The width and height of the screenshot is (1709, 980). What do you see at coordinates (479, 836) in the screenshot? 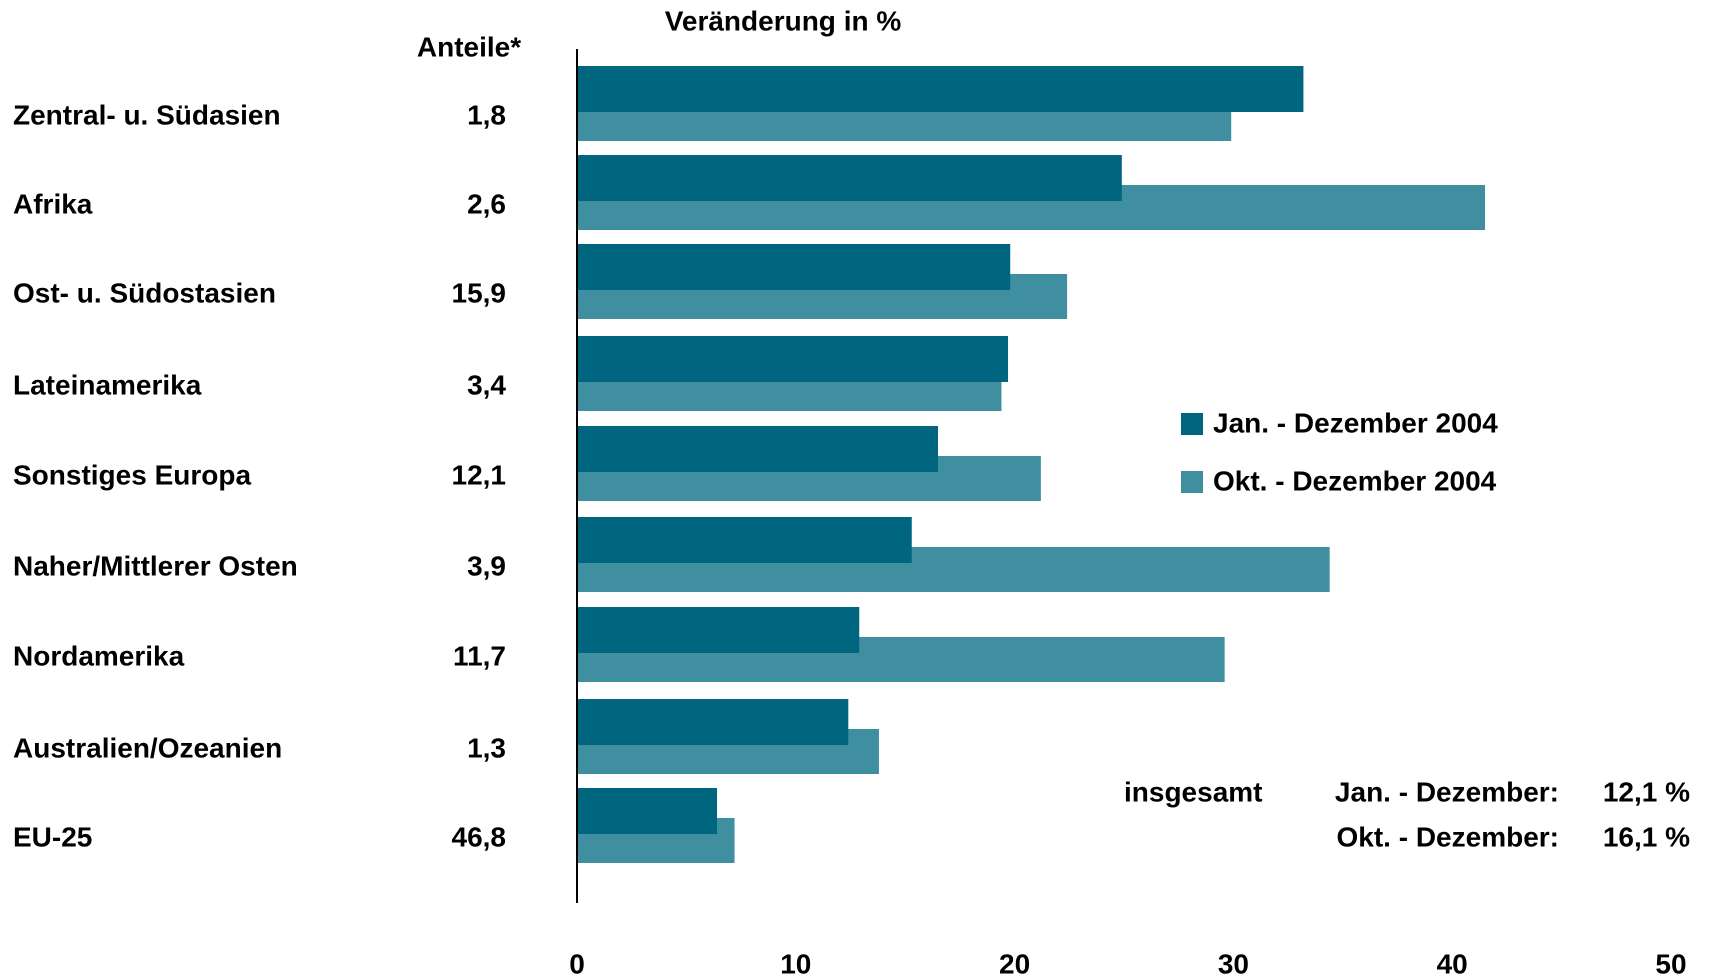
I see `share-value: 46,8` at bounding box center [479, 836].